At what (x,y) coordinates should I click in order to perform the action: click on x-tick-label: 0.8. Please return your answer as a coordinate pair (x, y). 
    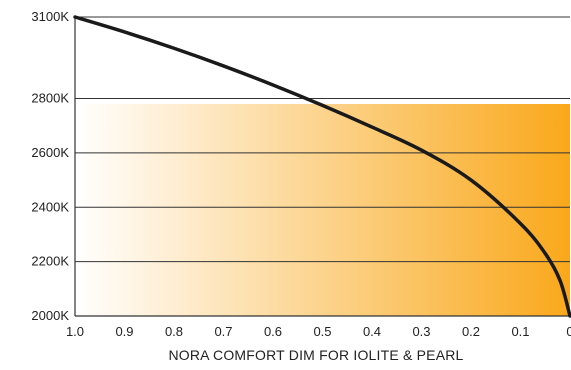
    Looking at the image, I should click on (174, 331).